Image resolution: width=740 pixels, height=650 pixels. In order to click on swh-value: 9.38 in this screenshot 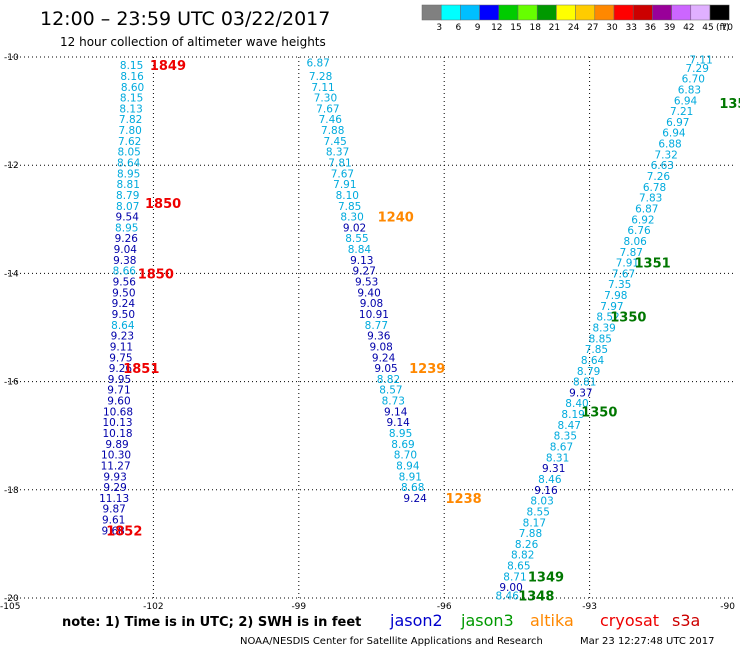, I will do `click(124, 261)`.